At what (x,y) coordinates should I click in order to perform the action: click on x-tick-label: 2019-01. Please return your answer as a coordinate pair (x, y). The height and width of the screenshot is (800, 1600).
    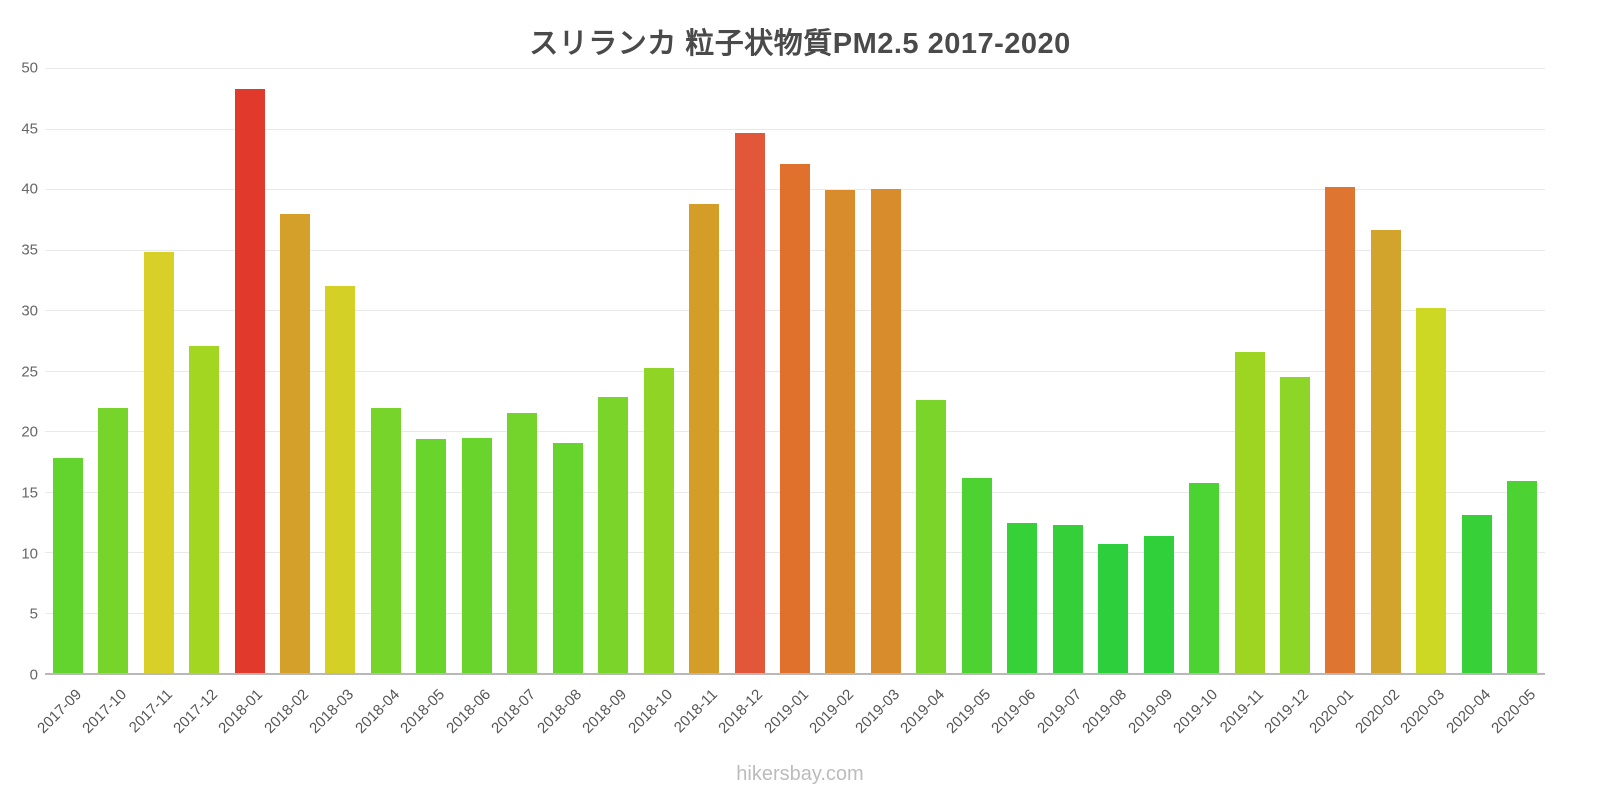
    Looking at the image, I should click on (787, 711).